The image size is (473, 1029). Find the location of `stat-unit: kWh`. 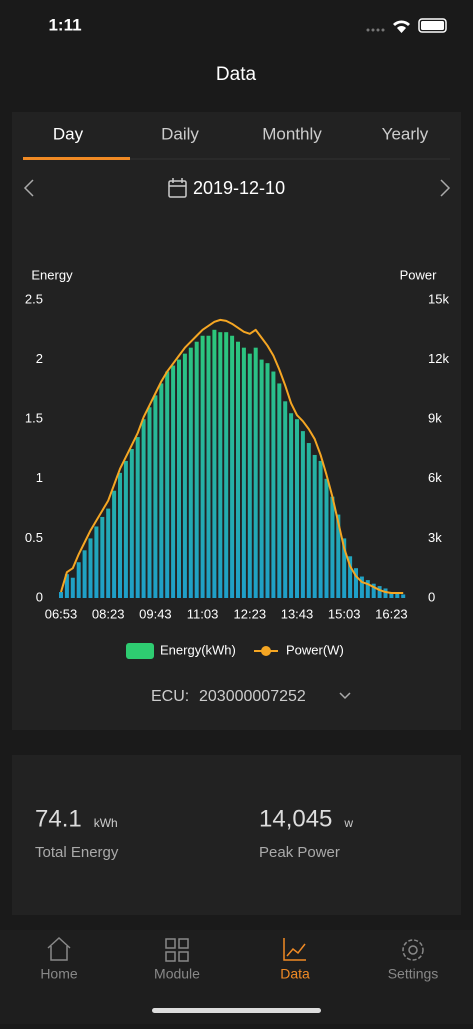

stat-unit: kWh is located at coordinates (106, 823).